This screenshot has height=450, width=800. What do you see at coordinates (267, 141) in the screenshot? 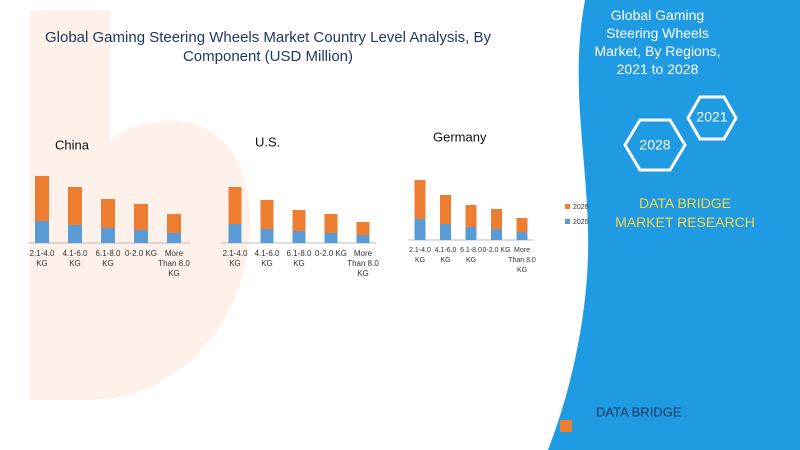
I see `chart-title: U.S.` at bounding box center [267, 141].